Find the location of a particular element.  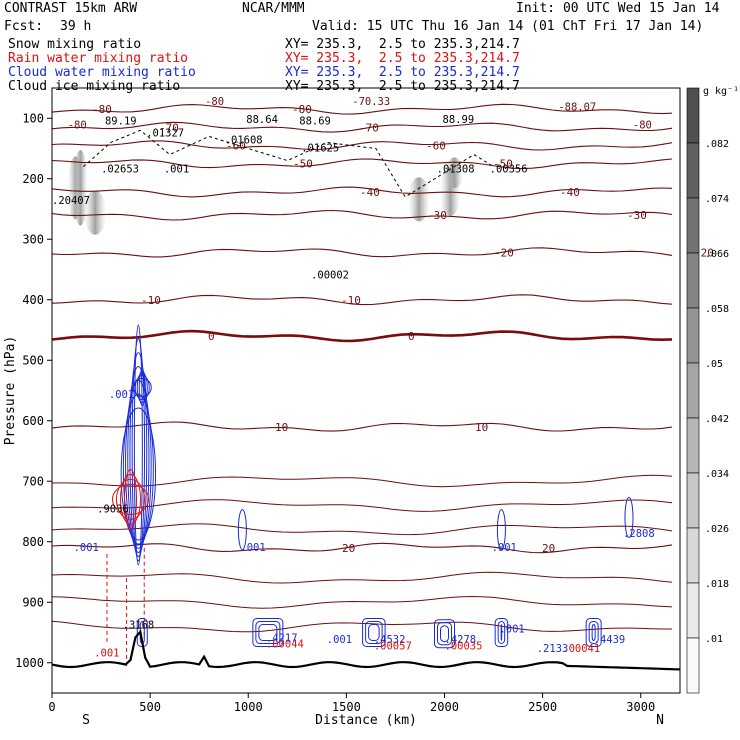

colorbar-tick-label: .058 is located at coordinates (717, 309).